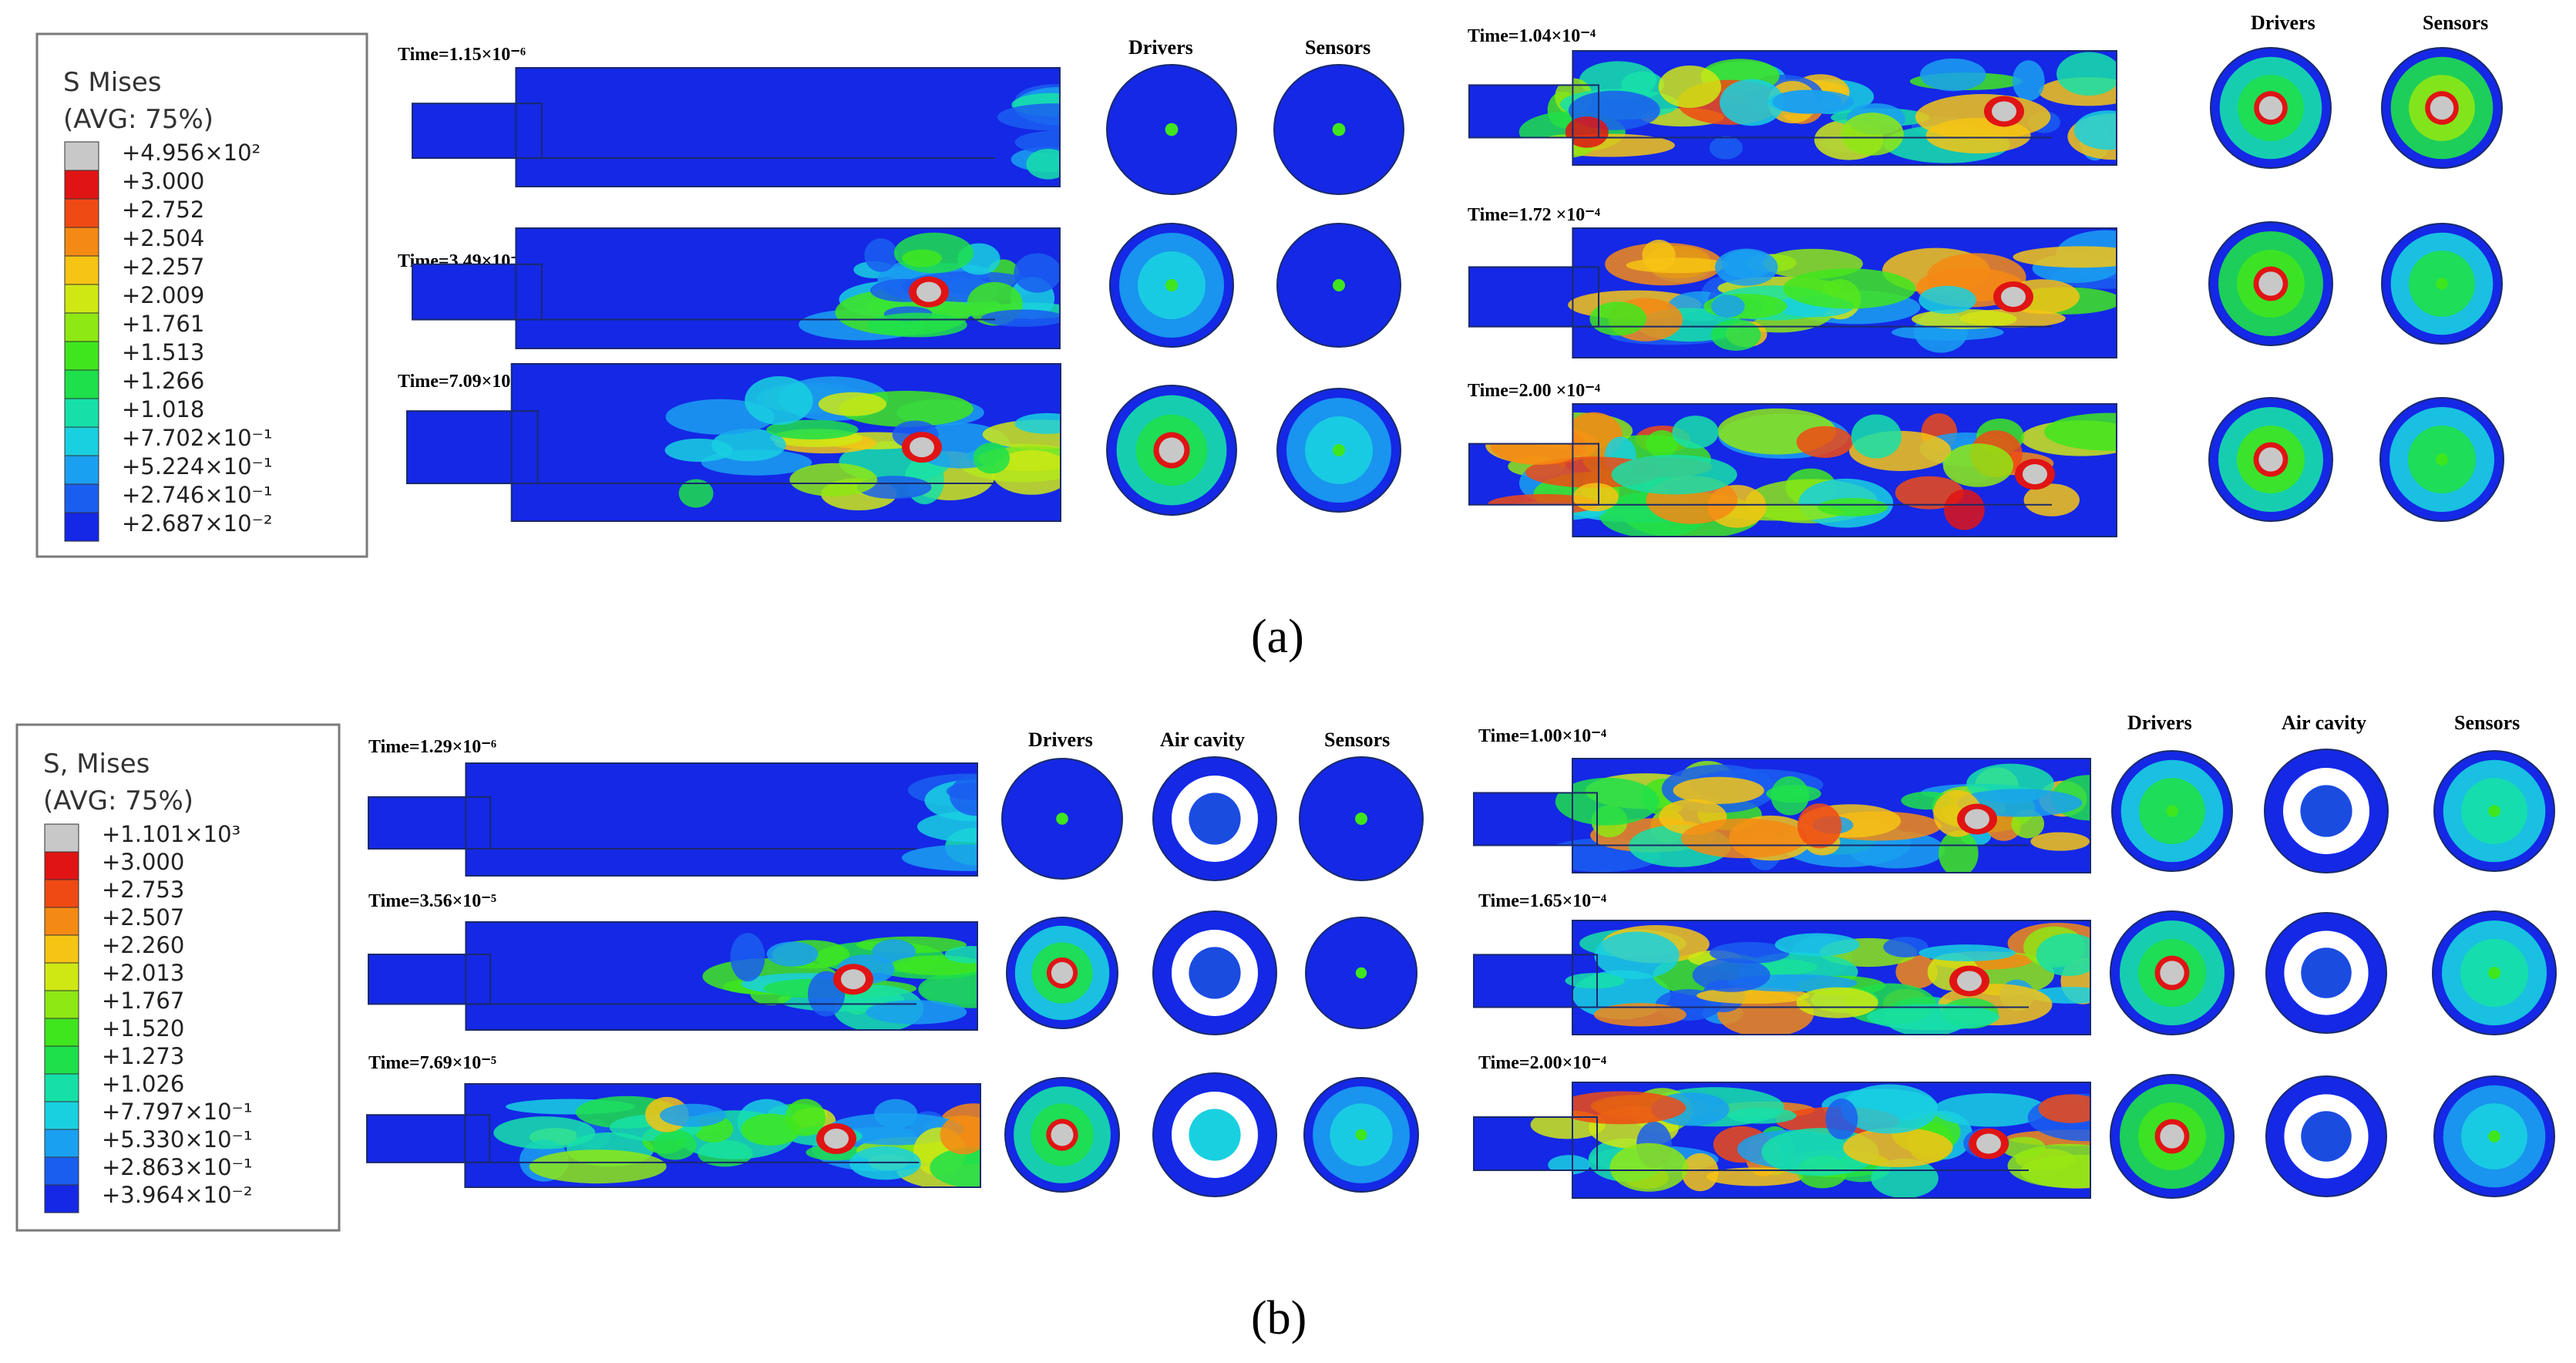  What do you see at coordinates (432, 747) in the screenshot?
I see `time-label: Time=1.29×10⁻⁶` at bounding box center [432, 747].